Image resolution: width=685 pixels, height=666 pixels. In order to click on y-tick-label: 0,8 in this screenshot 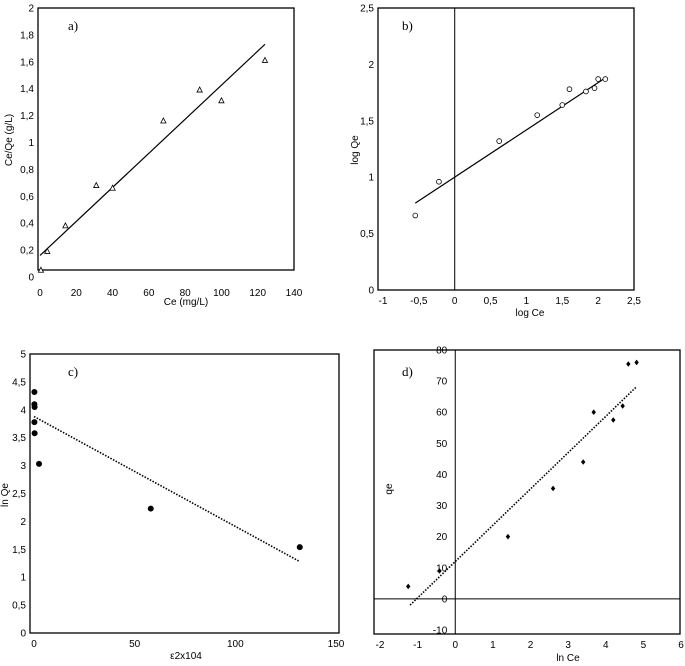, I will do `click(27, 170)`.